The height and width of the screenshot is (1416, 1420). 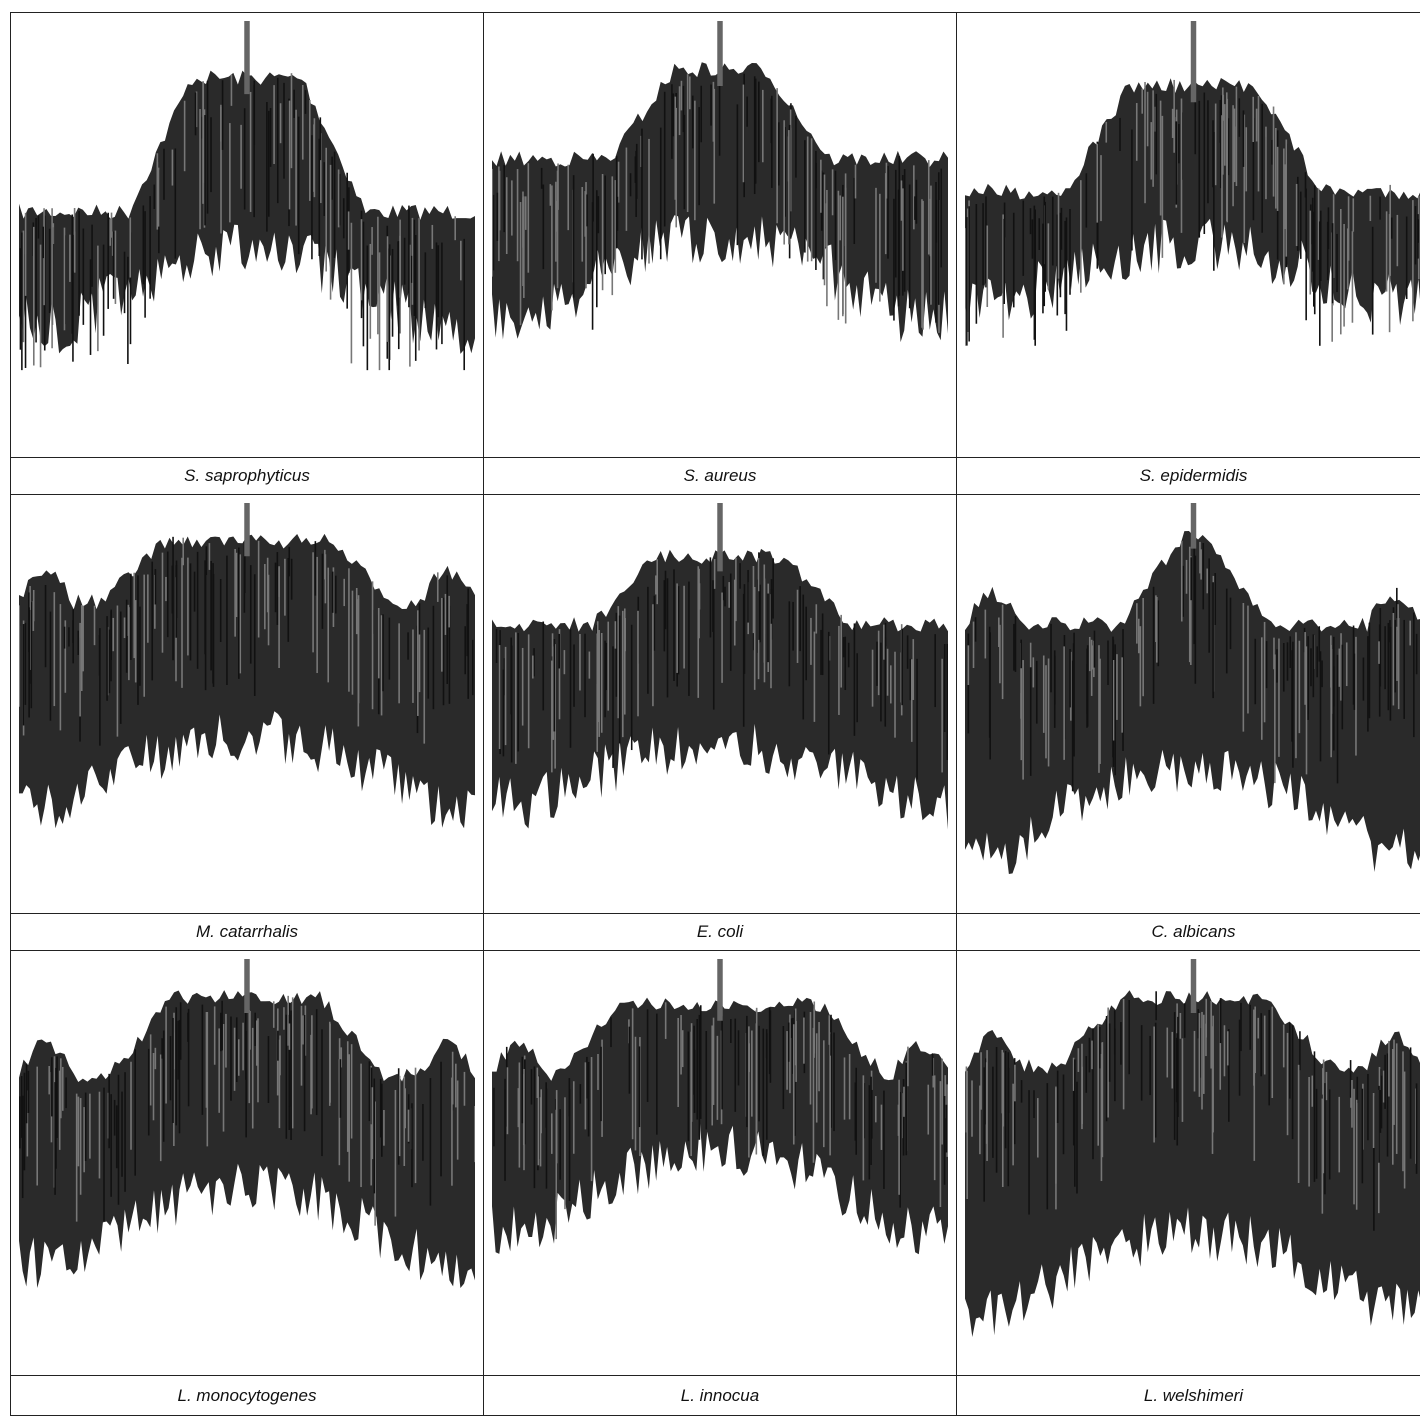 What do you see at coordinates (247, 1396) in the screenshot?
I see `caption: L. monocytogenes` at bounding box center [247, 1396].